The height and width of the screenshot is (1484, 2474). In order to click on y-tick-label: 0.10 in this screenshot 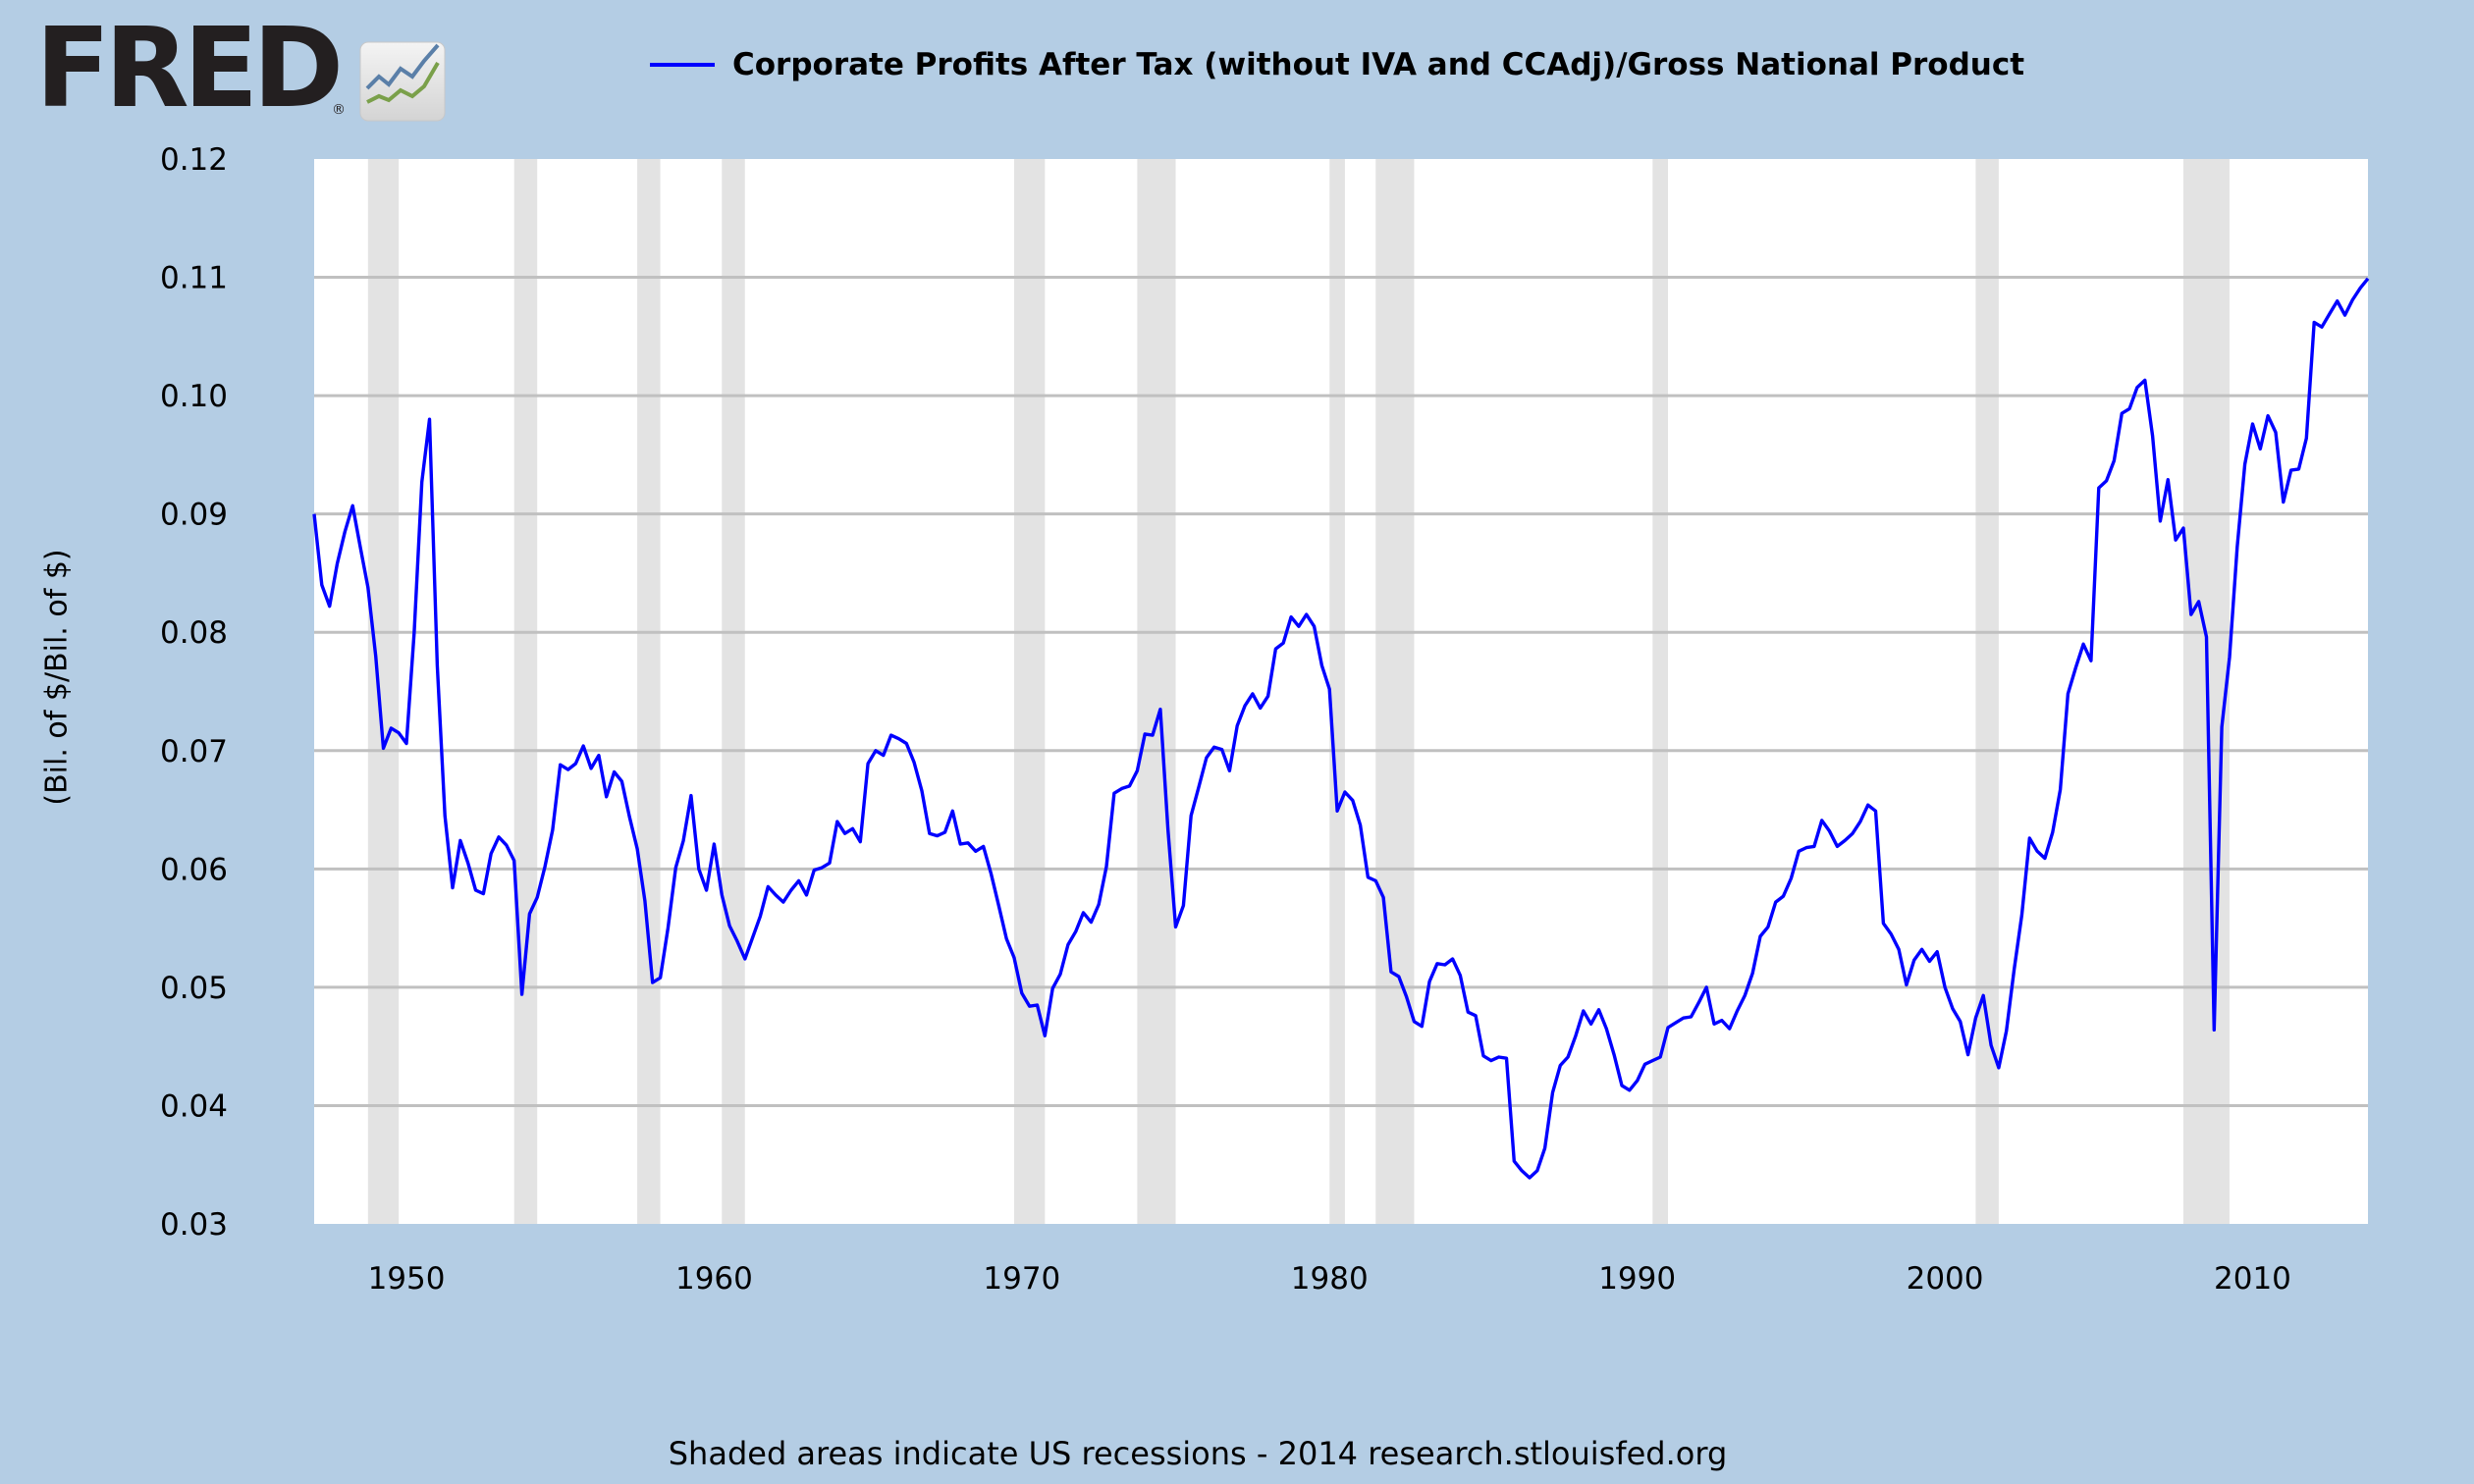, I will do `click(194, 396)`.